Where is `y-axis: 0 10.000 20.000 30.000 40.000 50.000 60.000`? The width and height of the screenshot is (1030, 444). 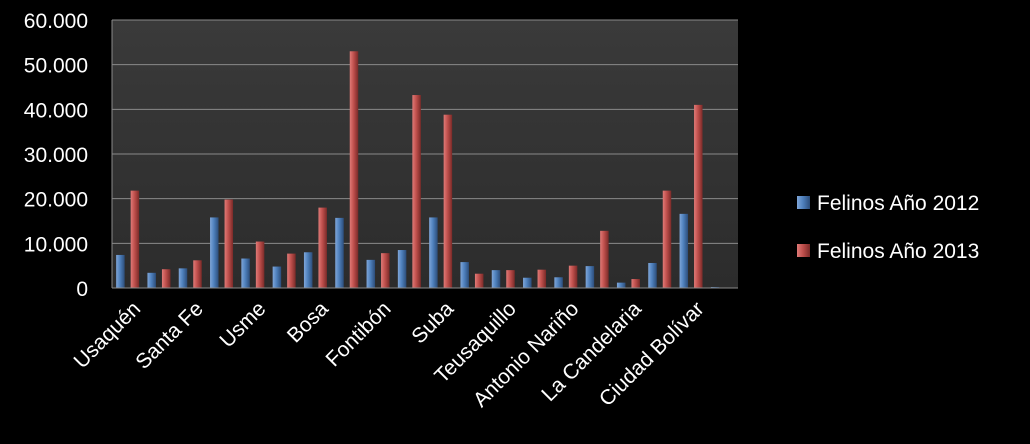
y-axis: 0 10.000 20.000 30.000 40.000 50.000 60.000 is located at coordinates (68, 155).